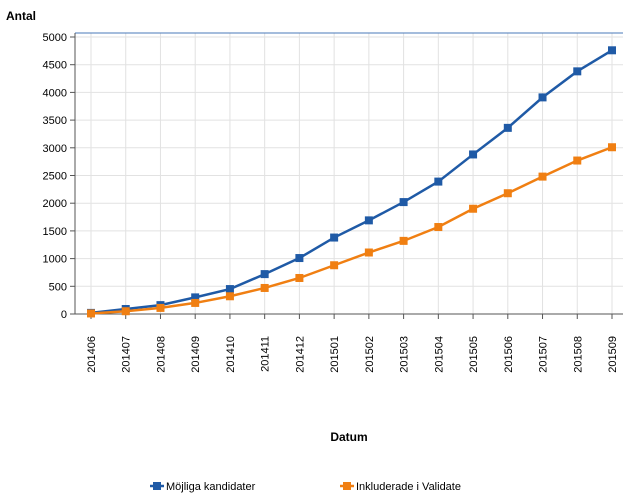  What do you see at coordinates (211, 487) in the screenshot?
I see `legend-label: Möjliga kandidater` at bounding box center [211, 487].